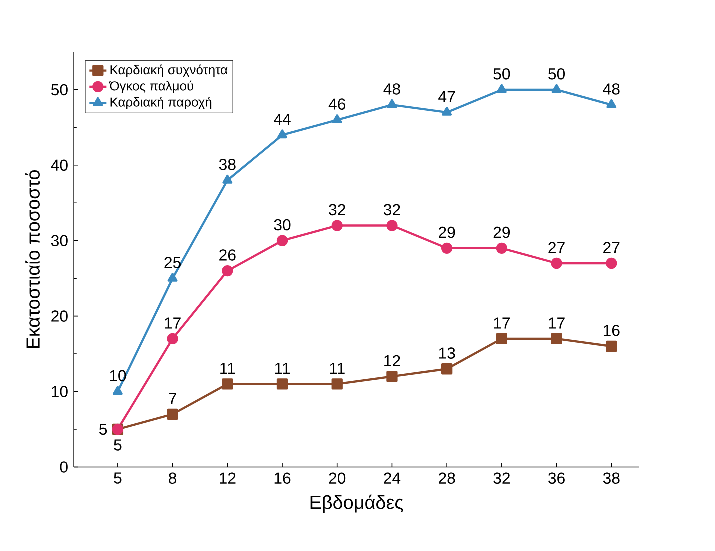 The height and width of the screenshot is (551, 715). What do you see at coordinates (64, 467) in the screenshot?
I see `y-tick-label: 0` at bounding box center [64, 467].